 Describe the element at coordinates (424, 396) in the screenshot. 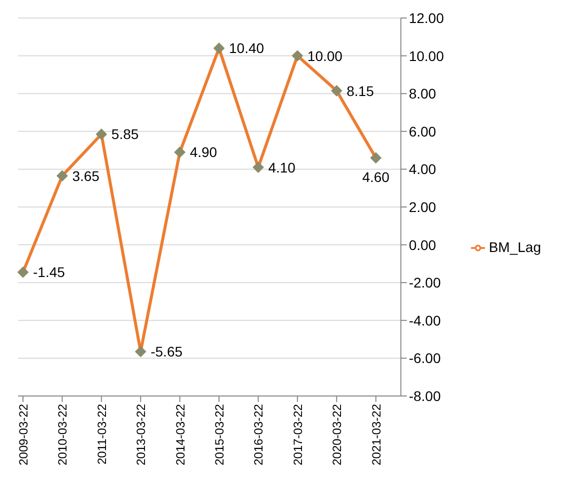

I see `y-tick-label: -8.00` at that location.